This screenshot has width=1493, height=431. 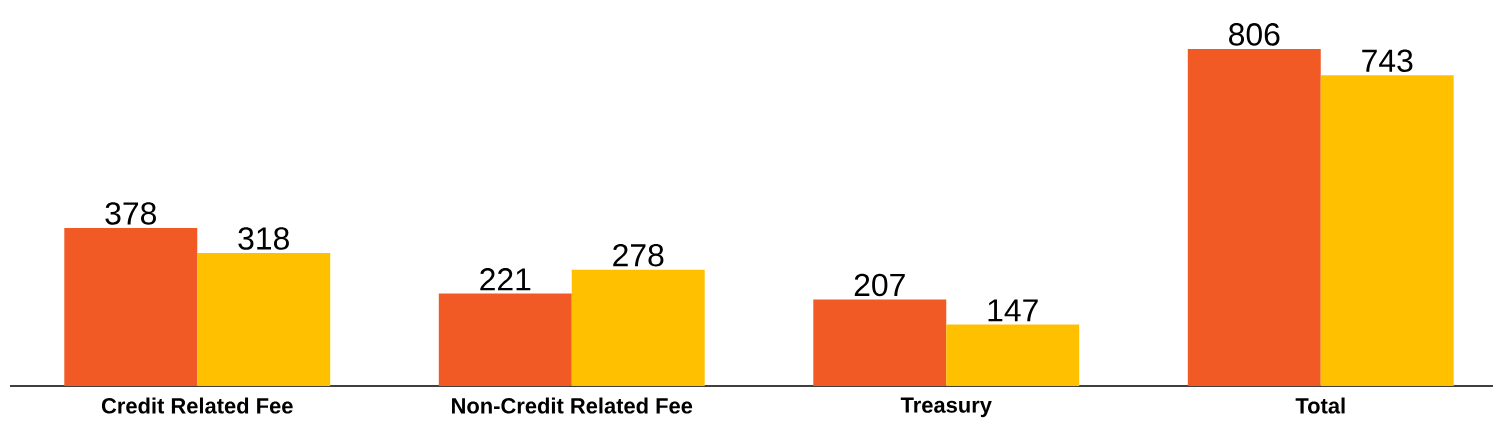 I want to click on data-label: 278, so click(x=638, y=255).